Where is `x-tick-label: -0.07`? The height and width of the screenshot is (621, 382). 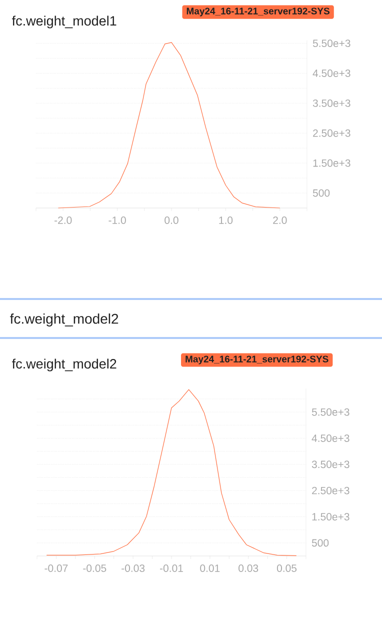
x-tick-label: -0.07 is located at coordinates (56, 568).